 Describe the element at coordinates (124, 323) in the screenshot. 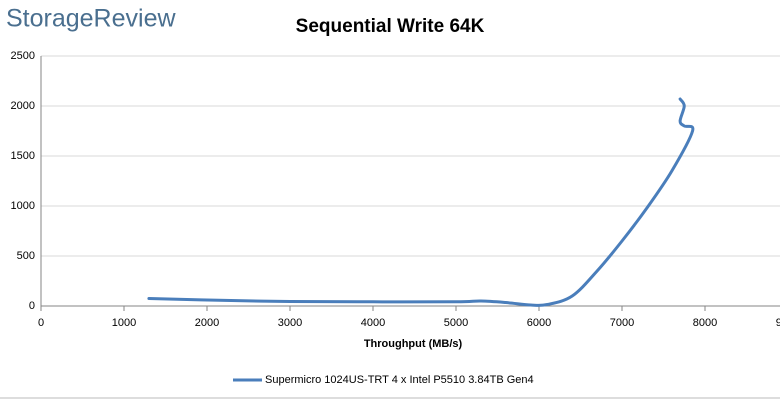

I see `x-tick-label: 1000` at that location.